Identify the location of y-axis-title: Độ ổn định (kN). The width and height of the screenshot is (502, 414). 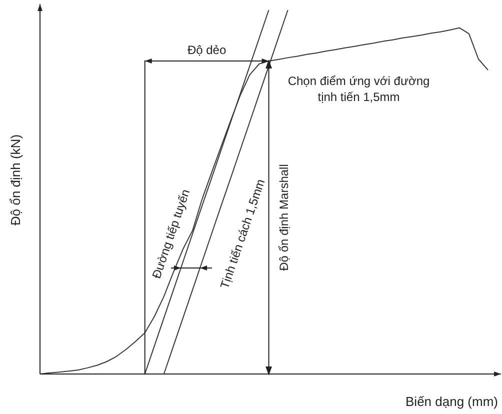
(15, 180).